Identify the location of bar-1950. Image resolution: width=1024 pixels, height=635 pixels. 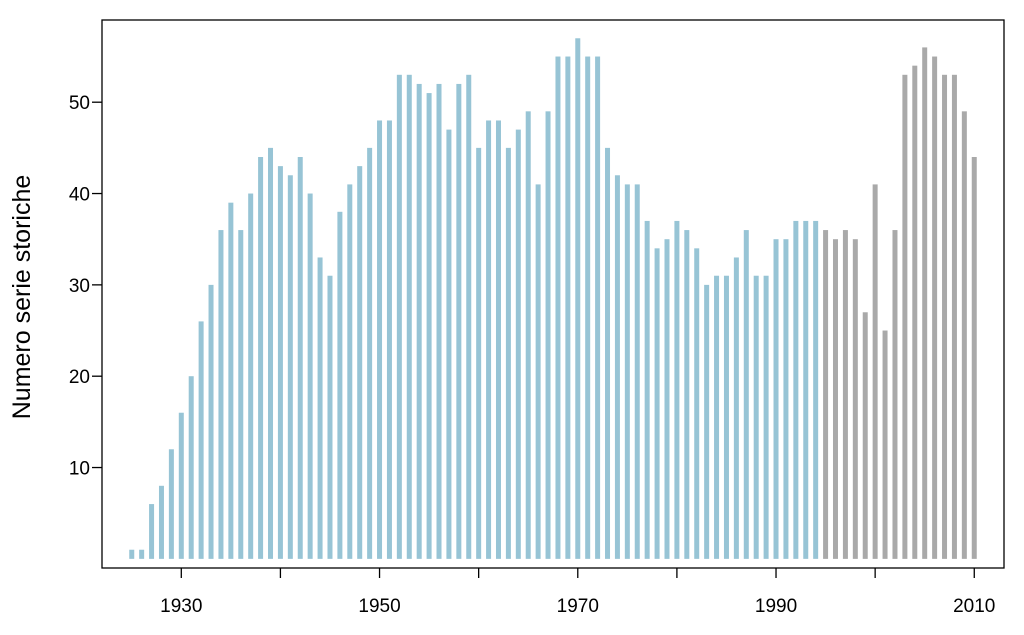
(380, 339).